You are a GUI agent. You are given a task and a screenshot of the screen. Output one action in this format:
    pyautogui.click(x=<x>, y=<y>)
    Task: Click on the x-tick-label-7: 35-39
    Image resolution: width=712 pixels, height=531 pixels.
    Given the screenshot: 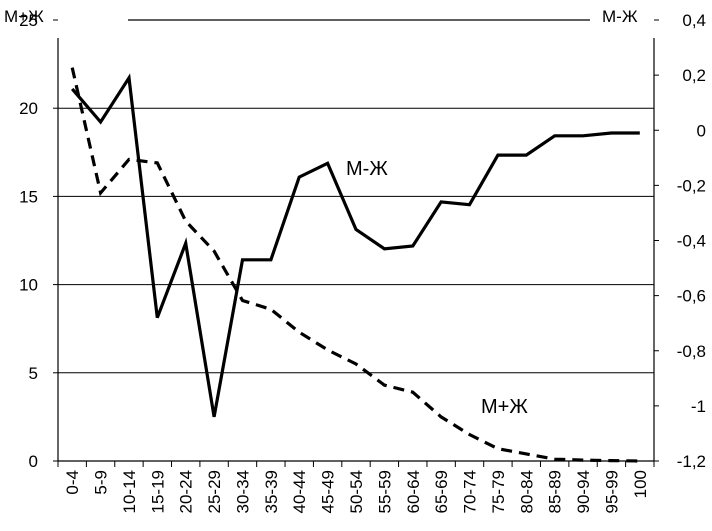 What is the action you would take?
    pyautogui.click(x=271, y=491)
    